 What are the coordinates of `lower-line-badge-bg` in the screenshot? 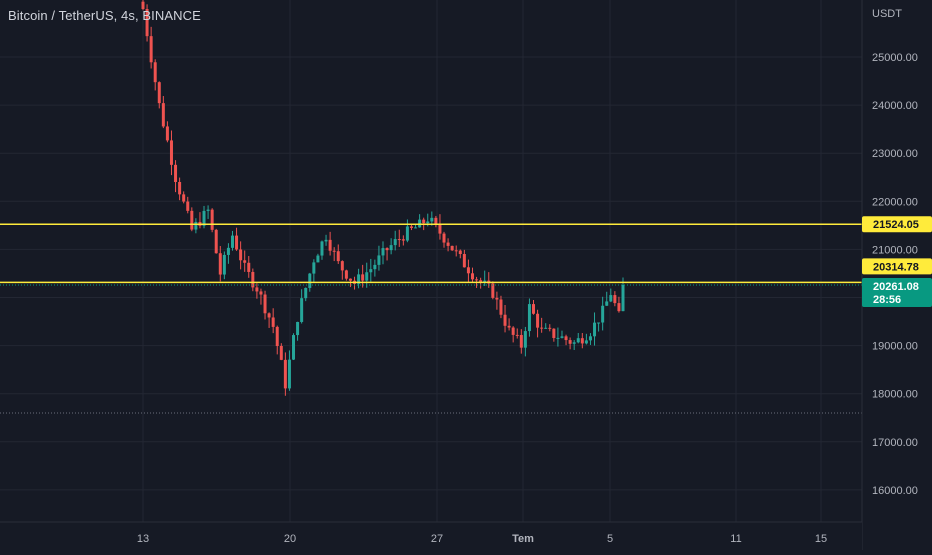 It's located at (897, 266).